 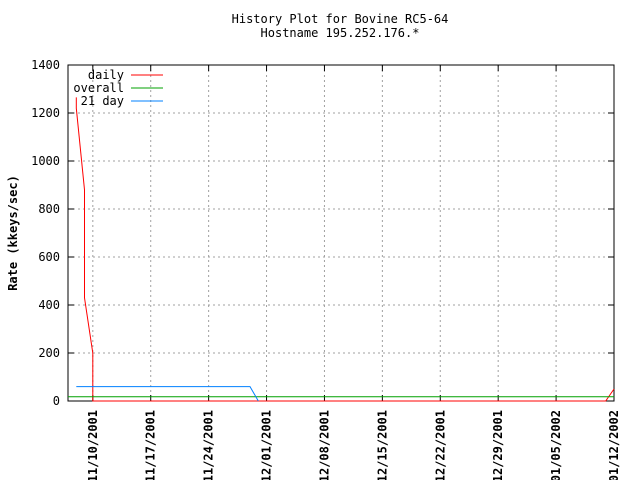 I want to click on y-axis-label: Rate (kkeys/sec), so click(x=13, y=233).